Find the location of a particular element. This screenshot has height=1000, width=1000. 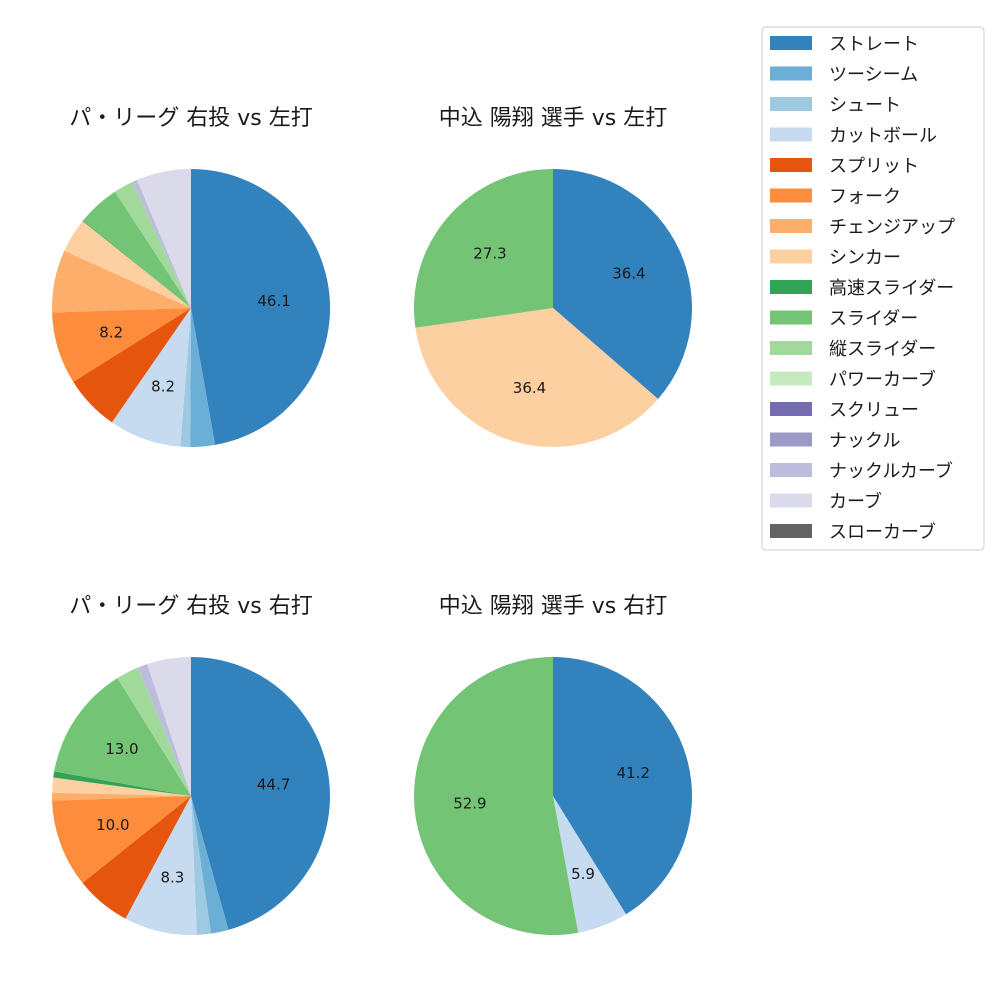

legend-entry: スクリュー is located at coordinates (844, 410).